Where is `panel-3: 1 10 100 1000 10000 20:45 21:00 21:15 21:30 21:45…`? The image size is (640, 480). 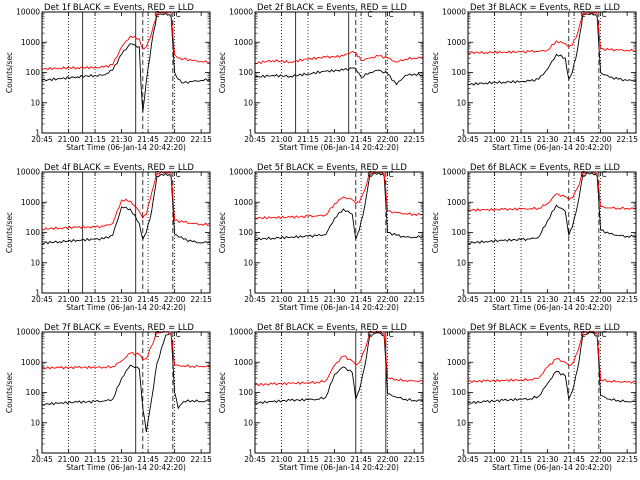
panel-3: 1 10 100 1000 10000 20:45 21:00 21:15 21:30 21:45… is located at coordinates (534, 77).